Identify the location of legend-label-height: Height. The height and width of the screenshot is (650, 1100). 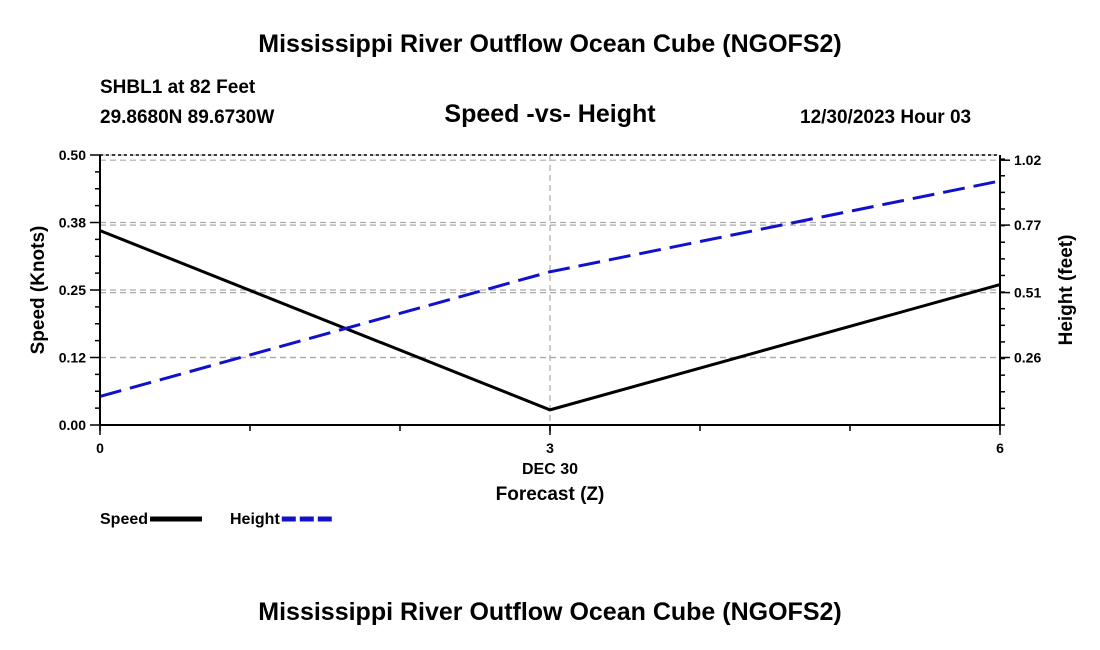
(255, 519).